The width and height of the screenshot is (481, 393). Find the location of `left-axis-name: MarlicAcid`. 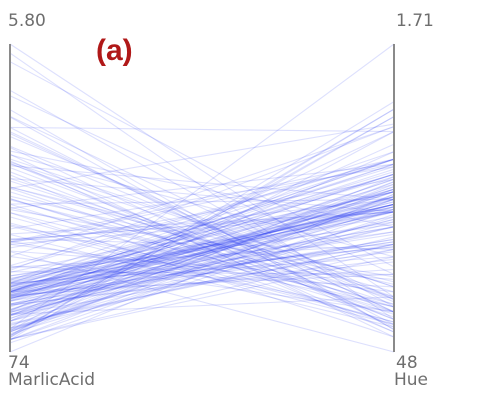

left-axis-name: MarlicAcid is located at coordinates (51, 380).